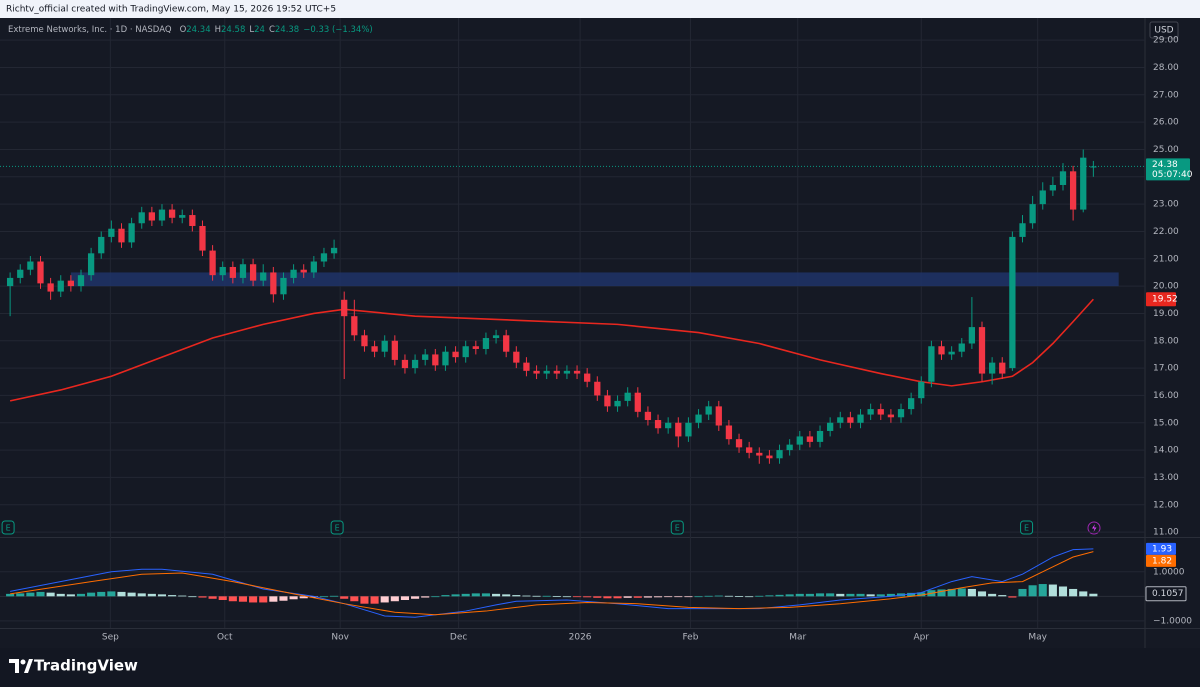  I want to click on y-tick-label: 27.00, so click(1166, 95).